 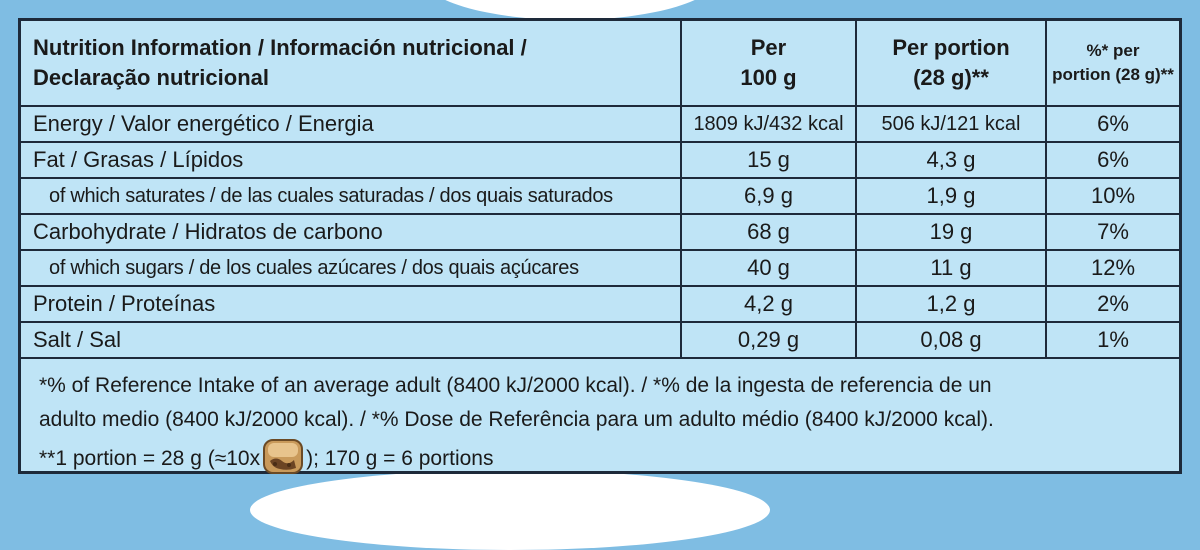 What do you see at coordinates (1112, 196) in the screenshot?
I see `value-reference-intake: 10%` at bounding box center [1112, 196].